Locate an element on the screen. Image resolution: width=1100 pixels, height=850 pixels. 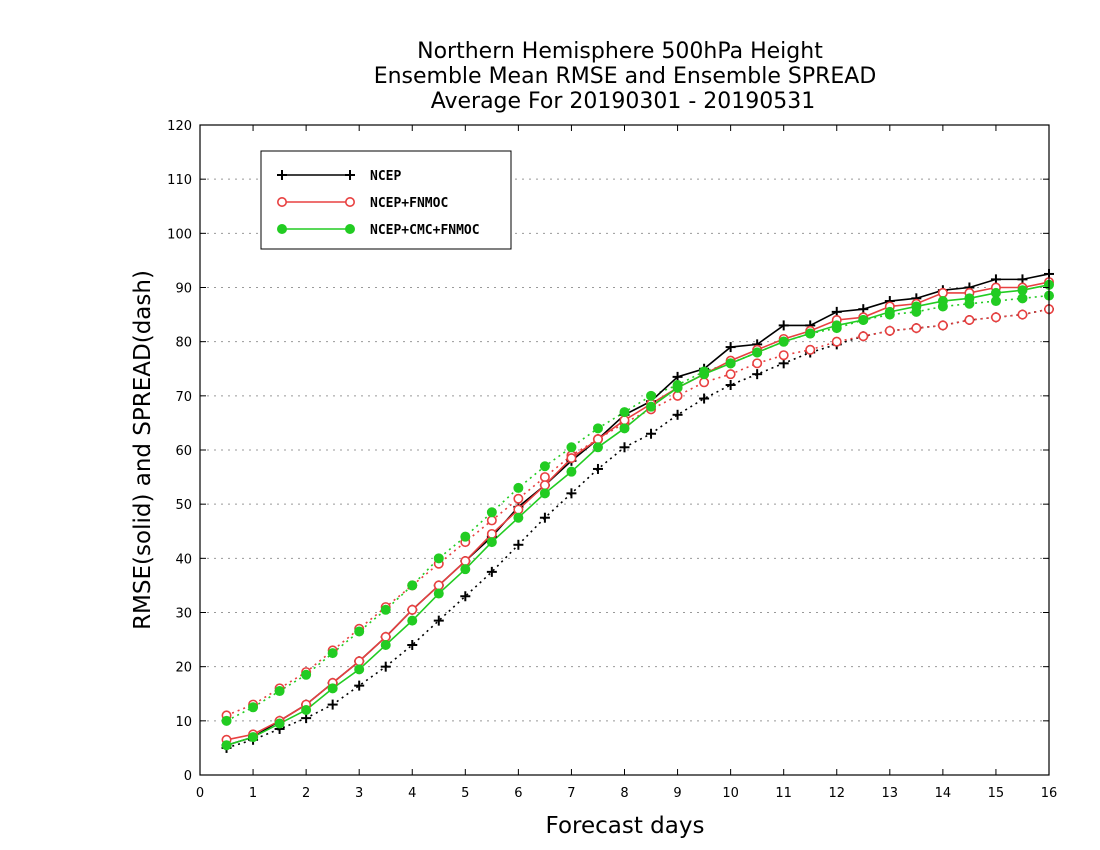
x-tick-label-11: 11 is located at coordinates (783, 793).